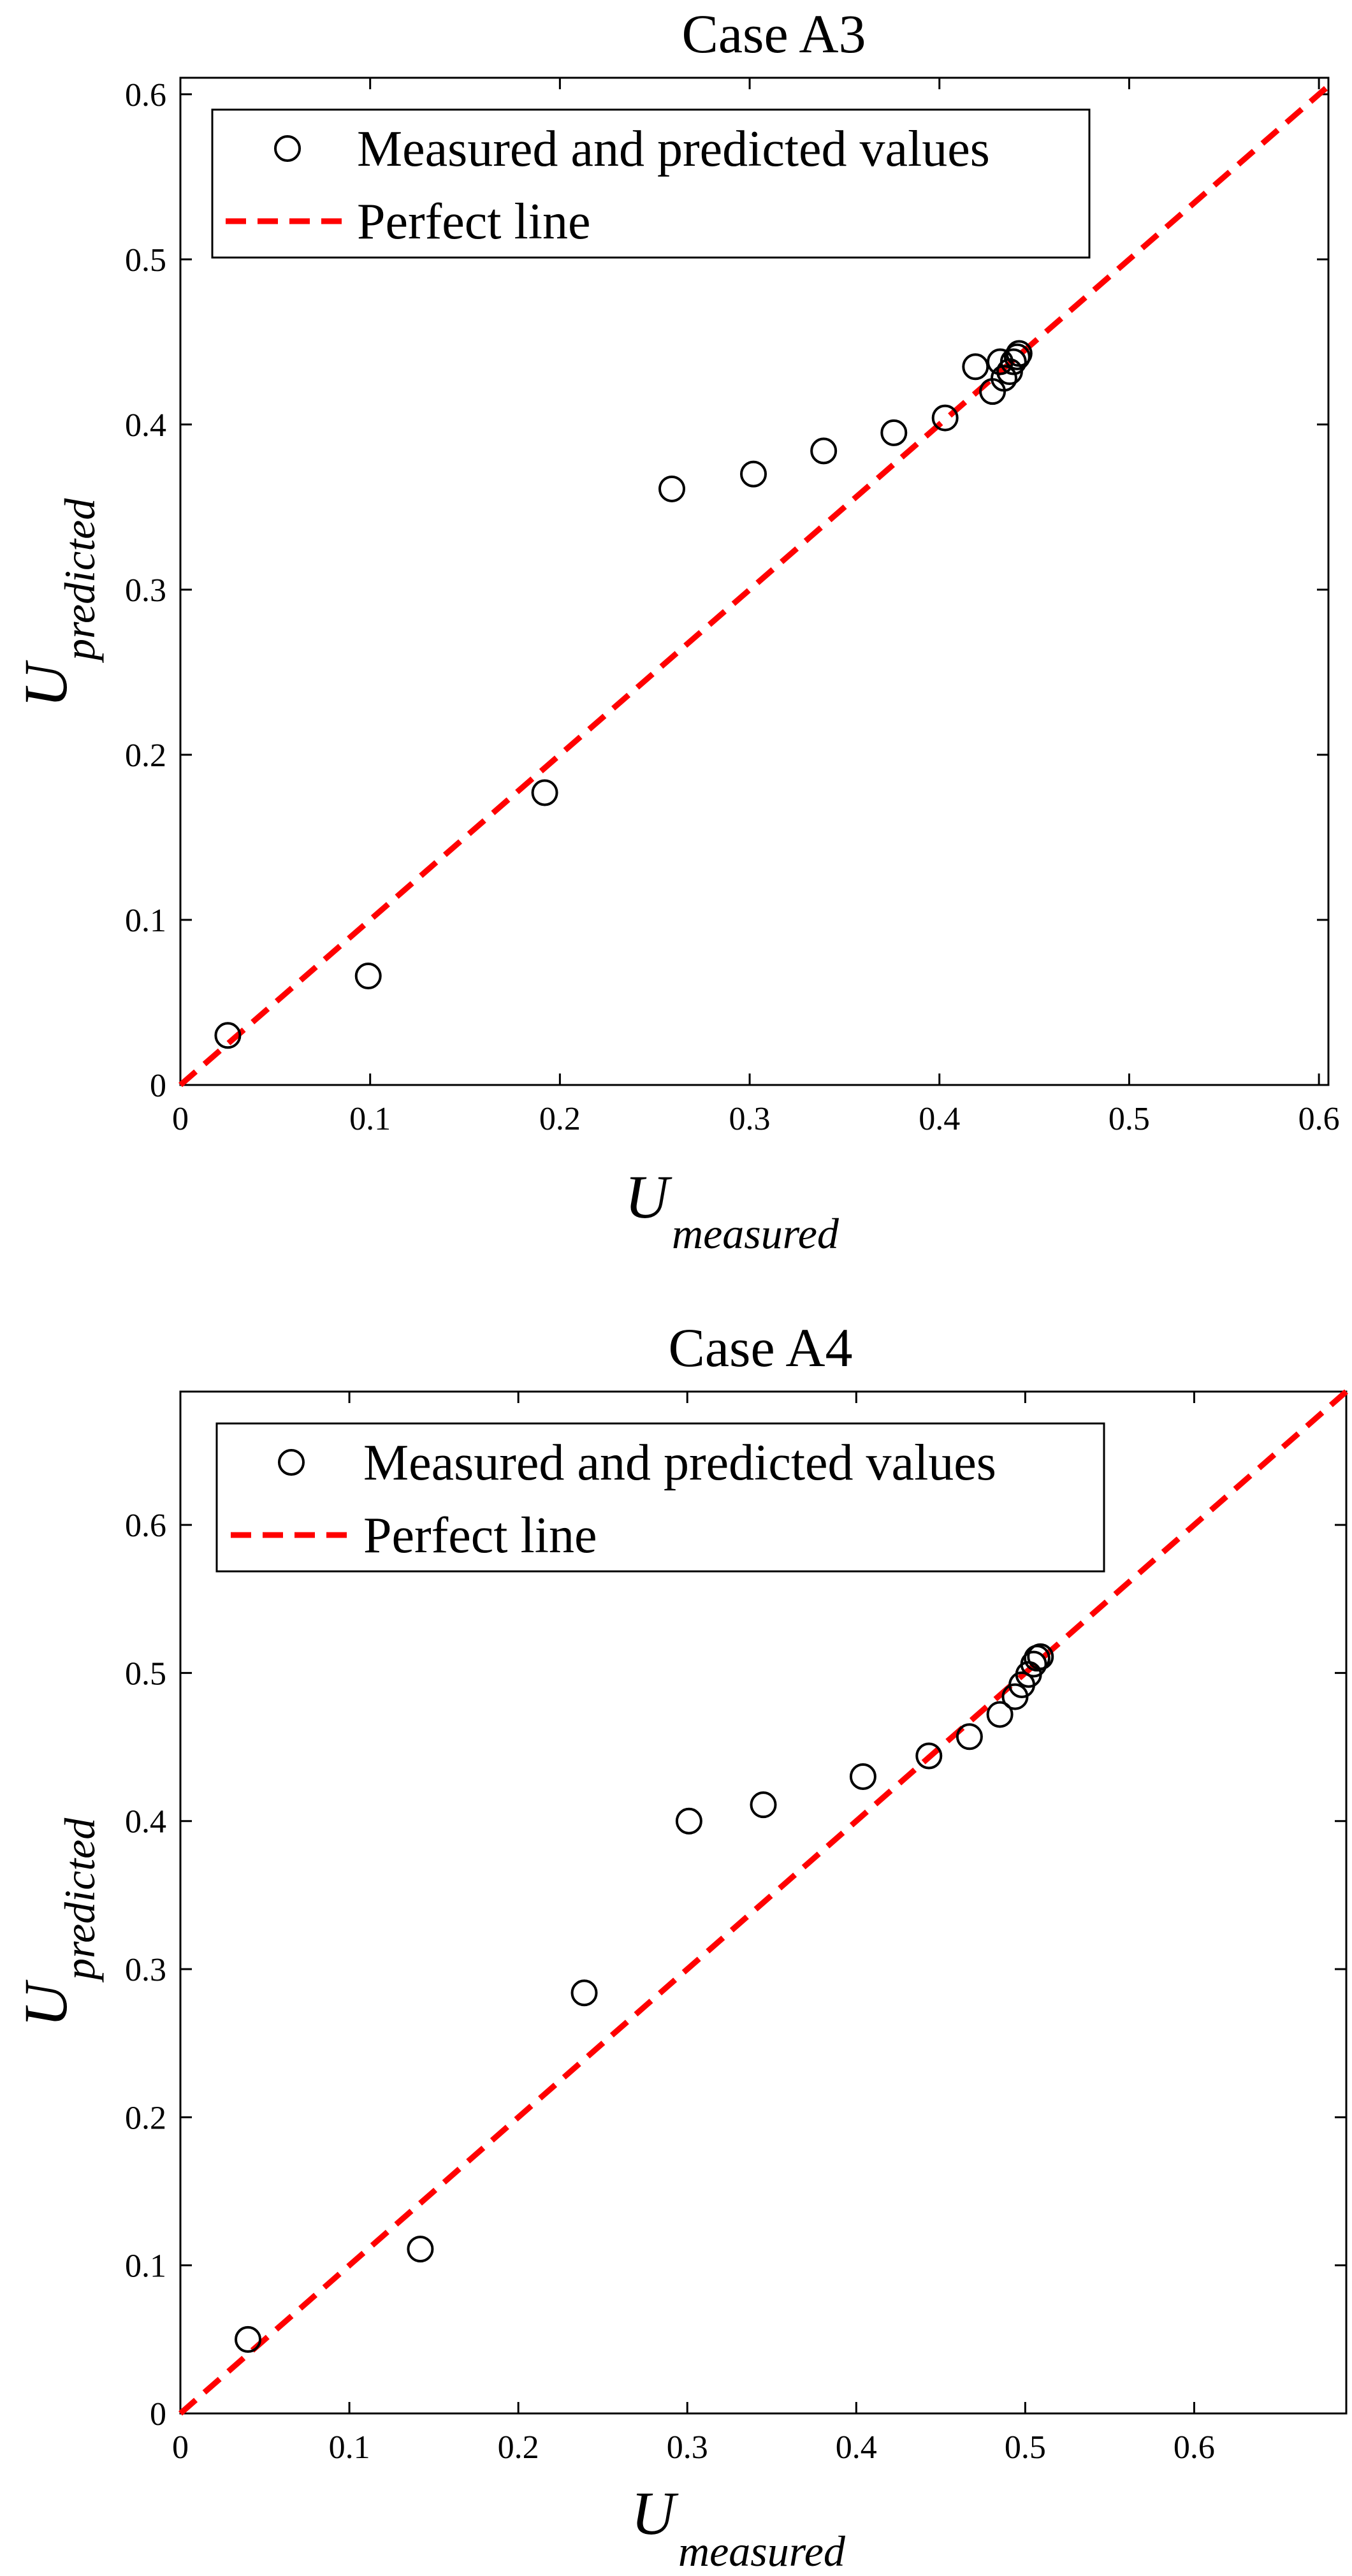  What do you see at coordinates (760, 1347) in the screenshot?
I see `chart-title: Case A4` at bounding box center [760, 1347].